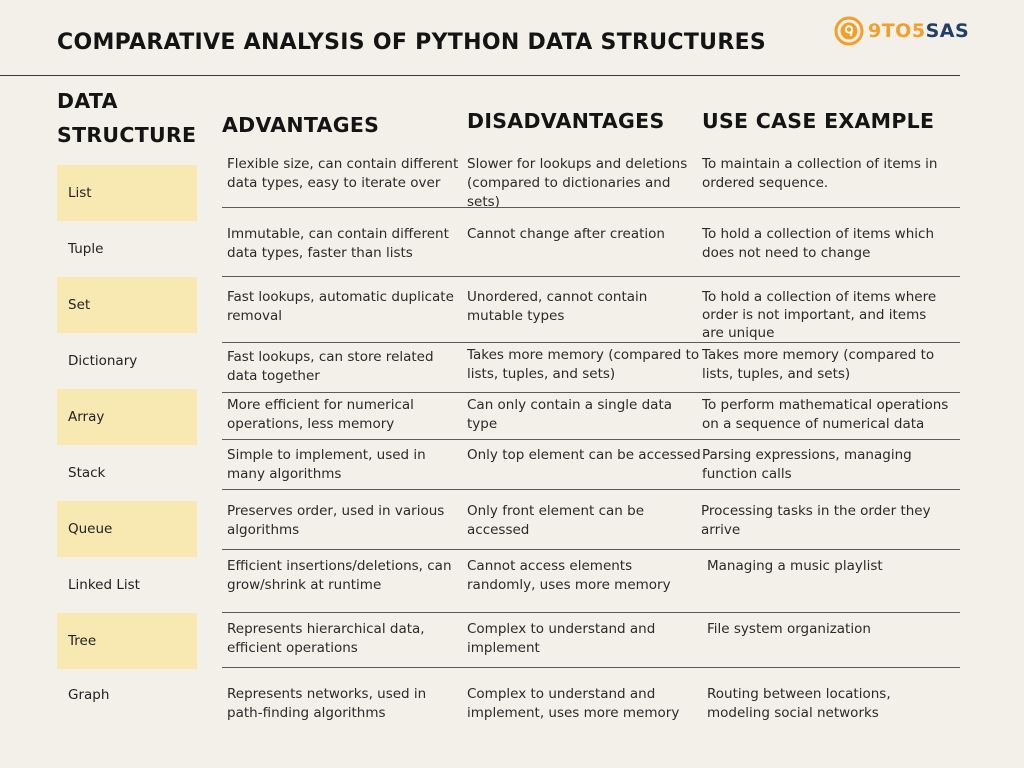 Image resolution: width=1024 pixels, height=768 pixels. Describe the element at coordinates (86, 249) in the screenshot. I see `ds-label: Tuple` at that location.